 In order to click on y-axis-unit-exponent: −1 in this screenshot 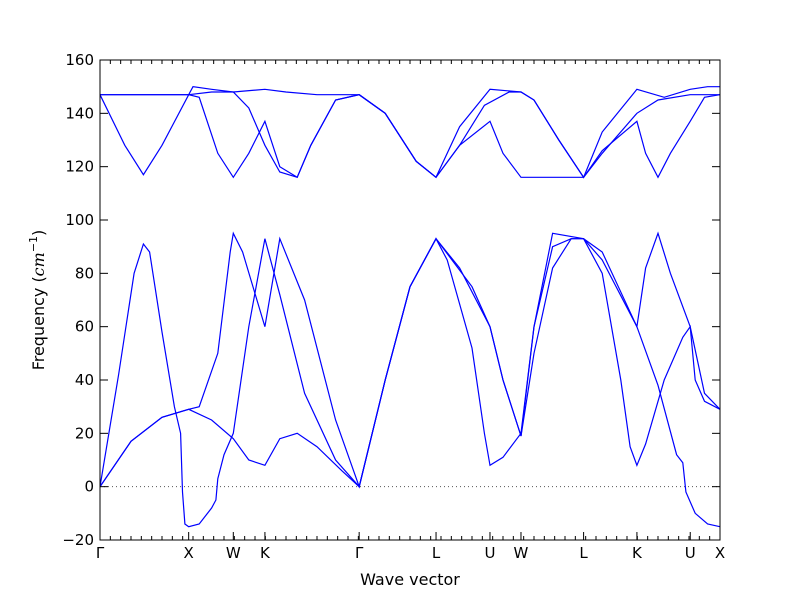, I will do `click(33, 244)`.